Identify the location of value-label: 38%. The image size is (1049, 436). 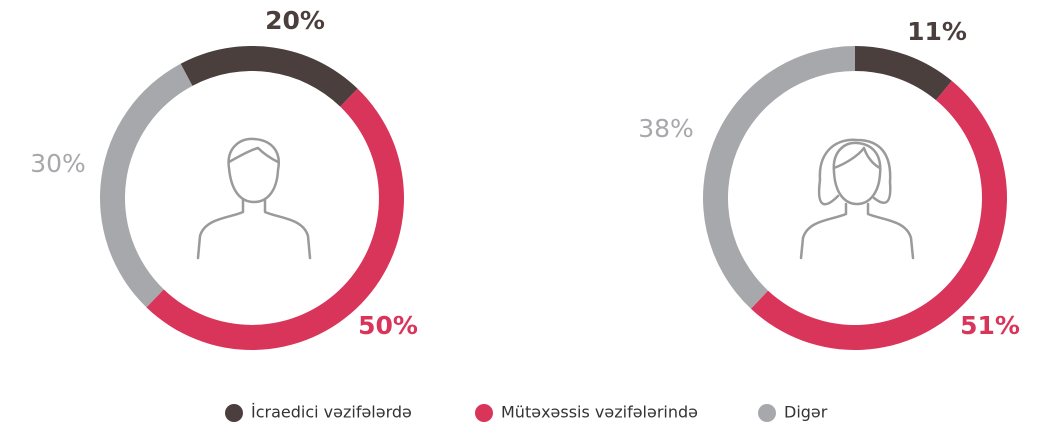
(666, 128).